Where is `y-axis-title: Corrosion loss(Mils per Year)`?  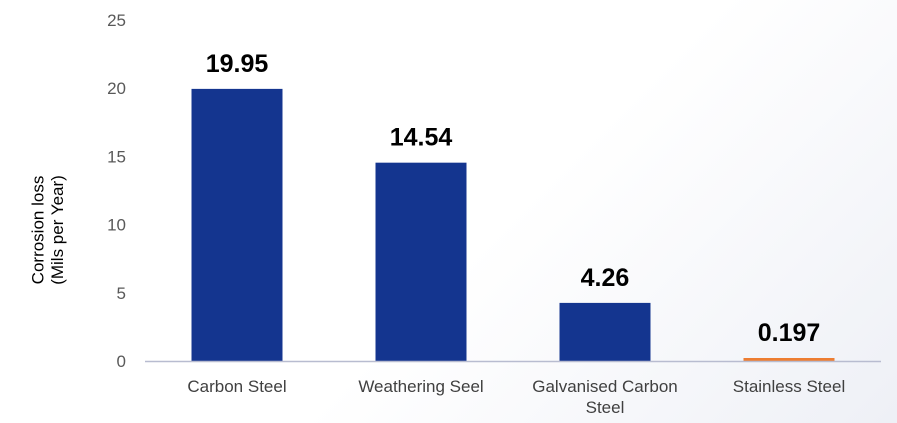 y-axis-title: Corrosion loss(Mils per Year) is located at coordinates (47, 230).